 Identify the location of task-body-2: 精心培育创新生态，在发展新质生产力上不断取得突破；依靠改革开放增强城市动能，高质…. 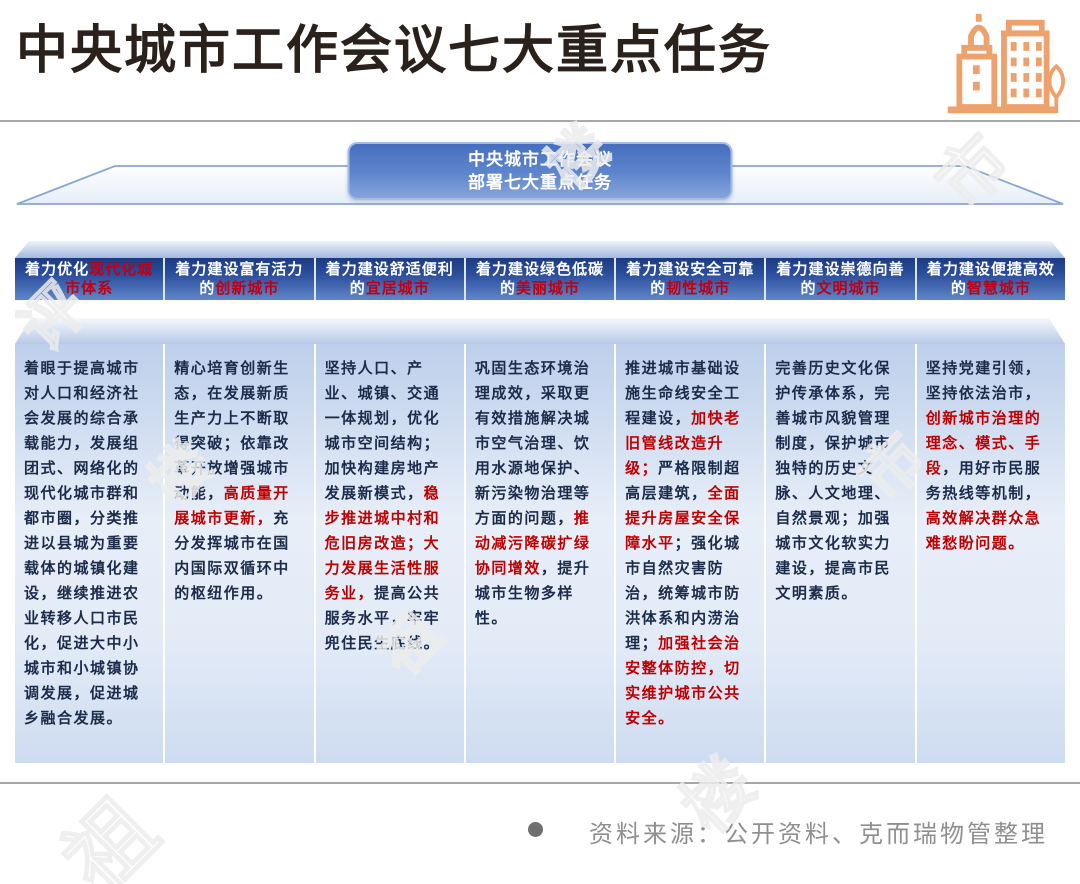
(240, 553).